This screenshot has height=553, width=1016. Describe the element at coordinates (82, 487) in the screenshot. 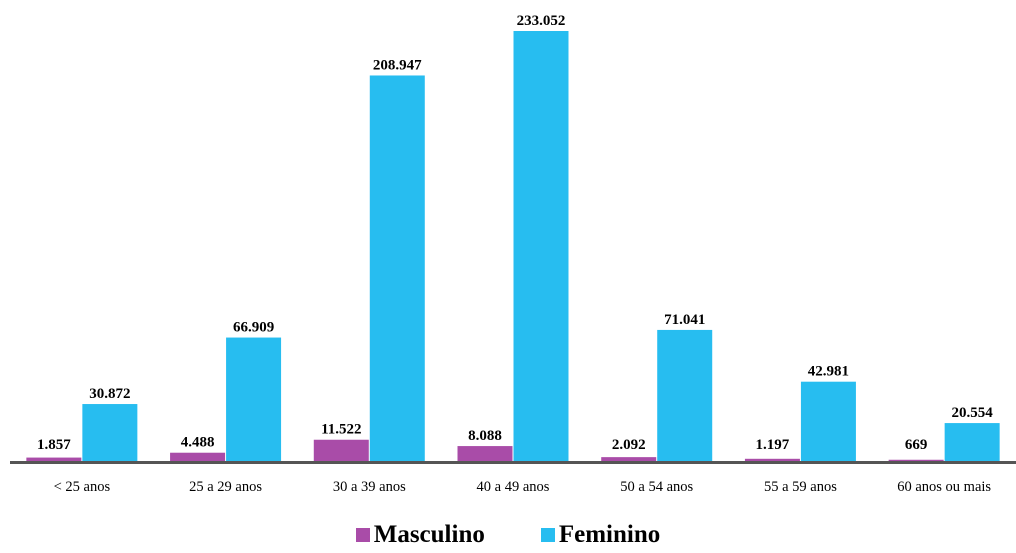

I see `category-label-0: < 25 anos` at that location.